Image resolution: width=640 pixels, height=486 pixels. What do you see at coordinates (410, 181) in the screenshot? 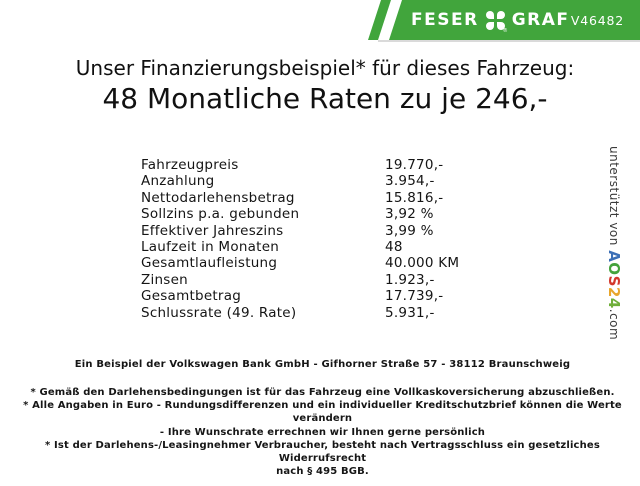
I see `row-value: 3.954,-` at bounding box center [410, 181].